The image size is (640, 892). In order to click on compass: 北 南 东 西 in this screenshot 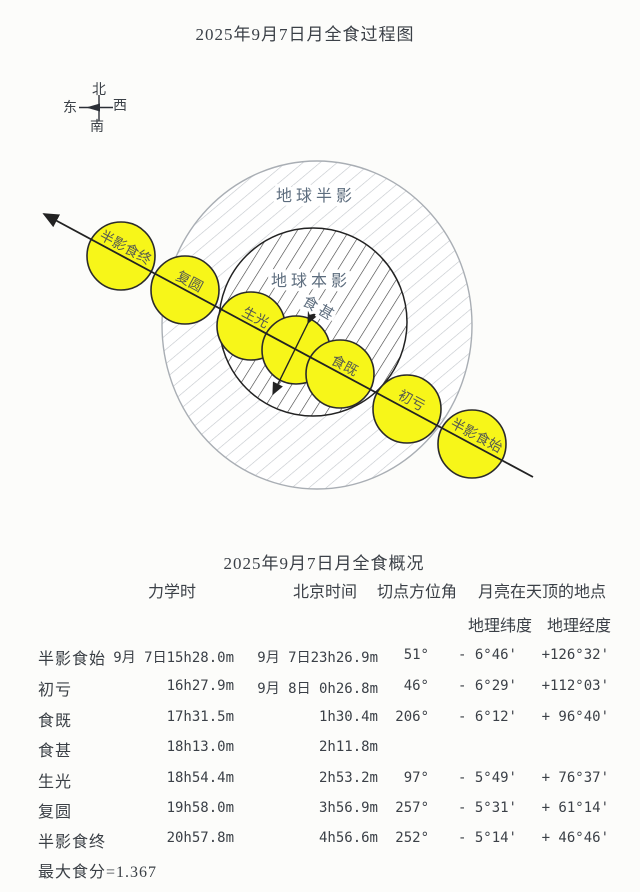, I will do `click(95, 108)`.